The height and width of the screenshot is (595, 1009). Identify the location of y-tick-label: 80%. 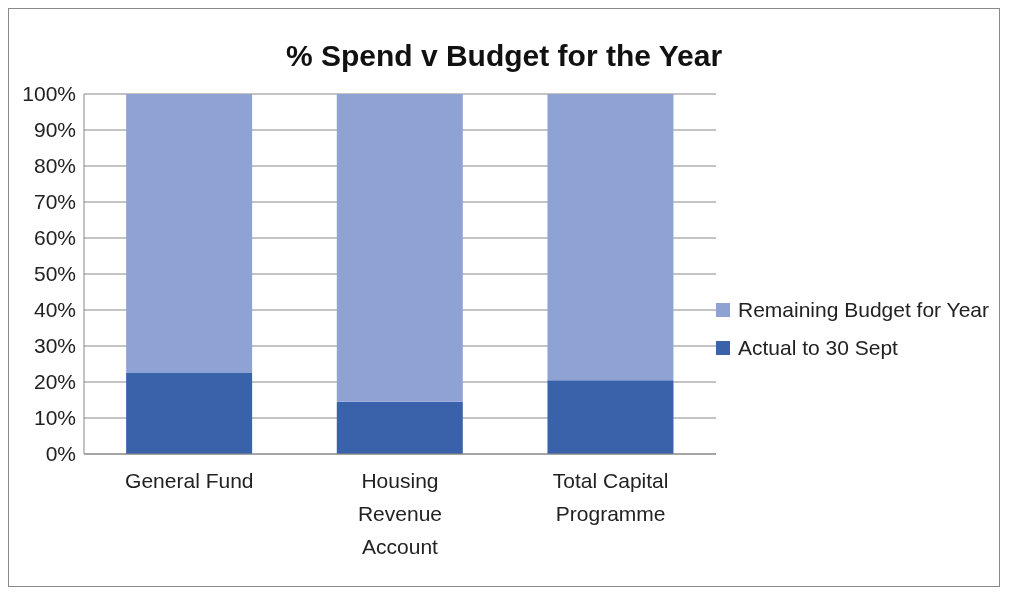
(54, 166).